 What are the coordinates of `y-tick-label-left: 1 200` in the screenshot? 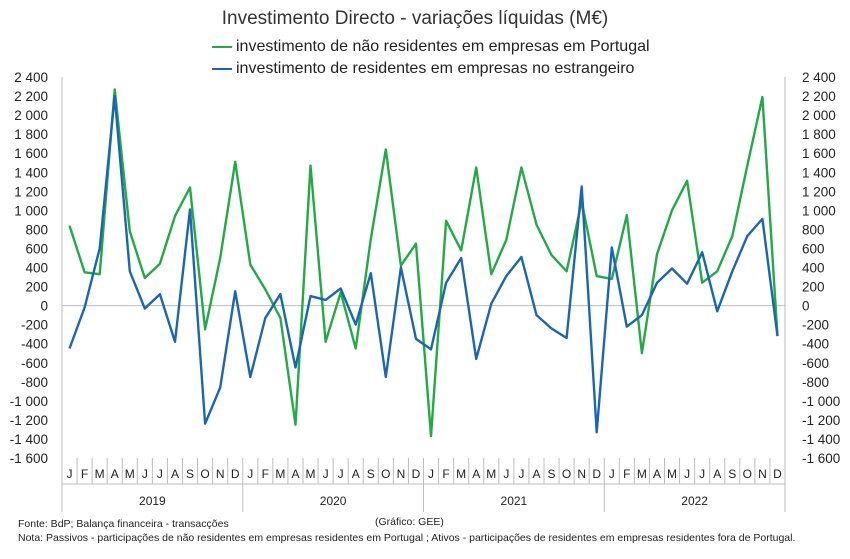 It's located at (31, 191).